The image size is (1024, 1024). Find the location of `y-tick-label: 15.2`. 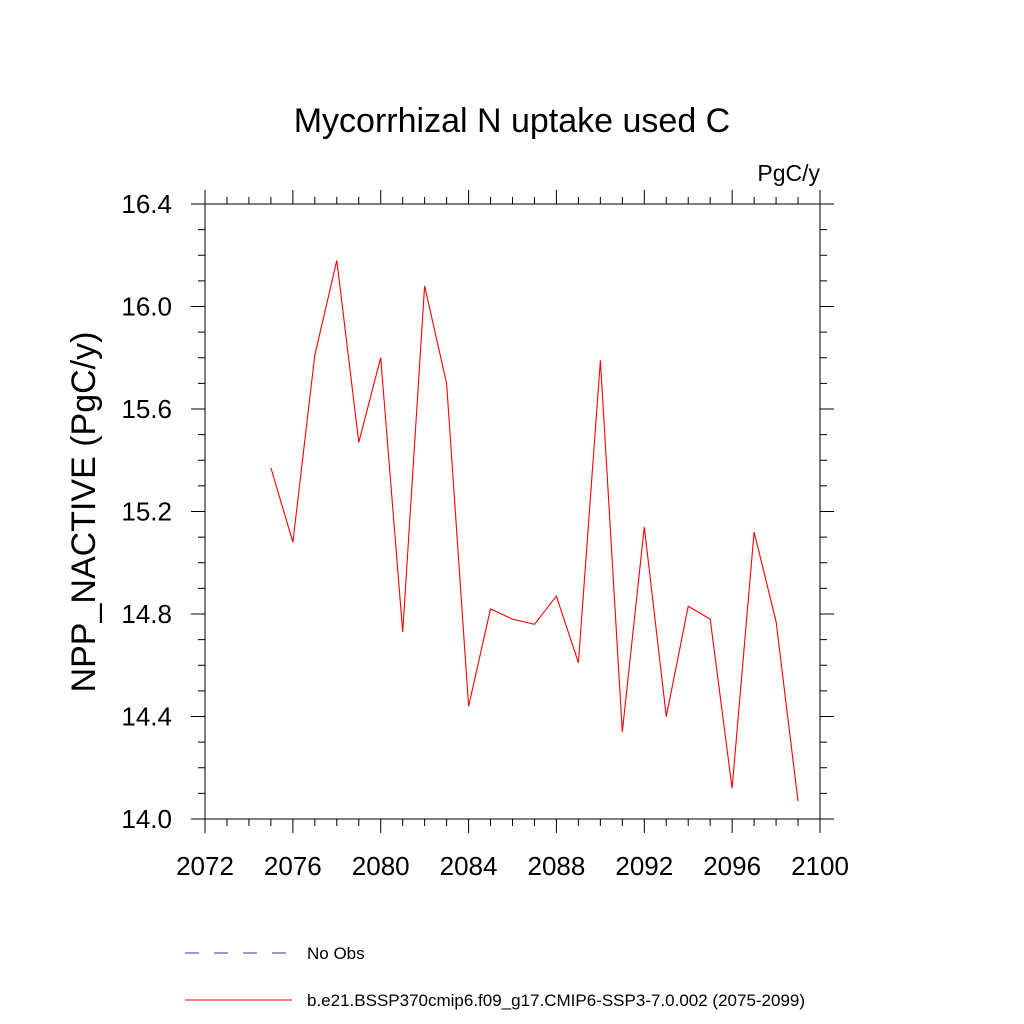

y-tick-label: 15.2 is located at coordinates (146, 512).